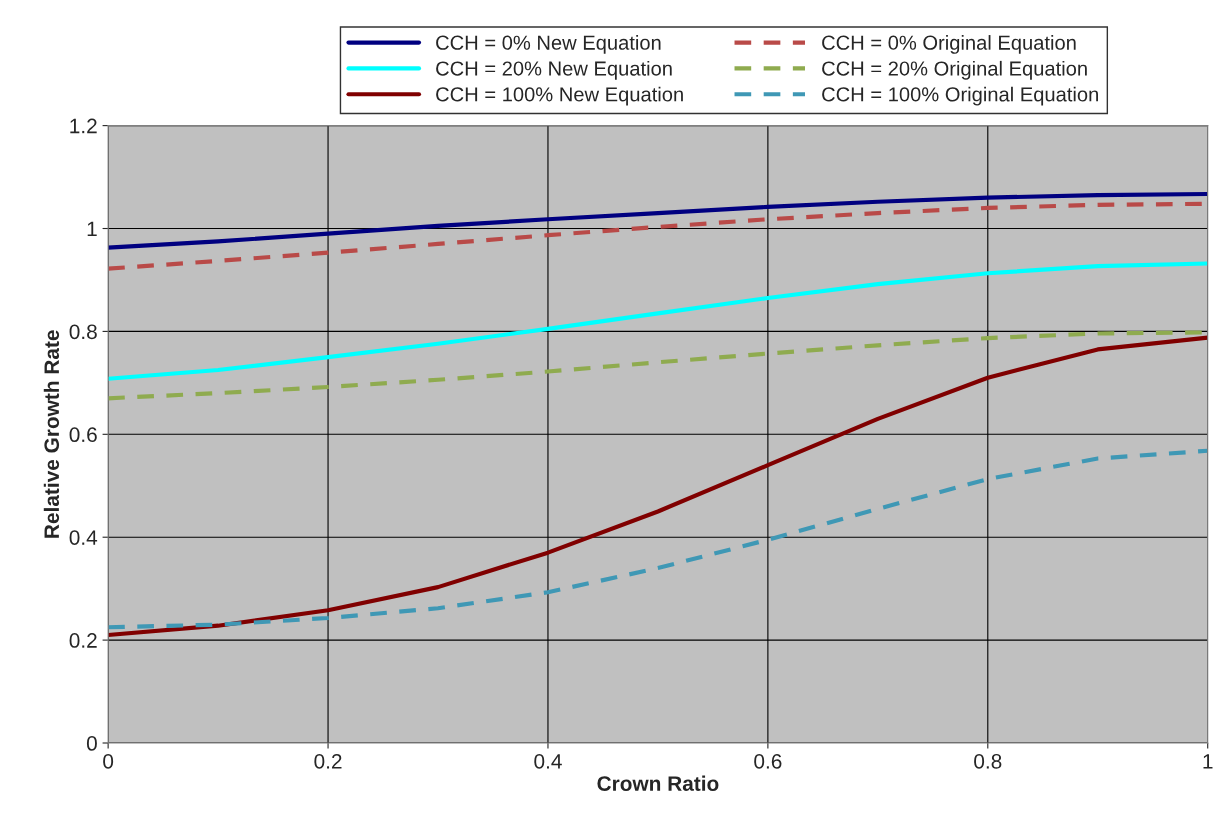 This screenshot has height=821, width=1215. I want to click on x-tick-label: 0.2, so click(328, 761).